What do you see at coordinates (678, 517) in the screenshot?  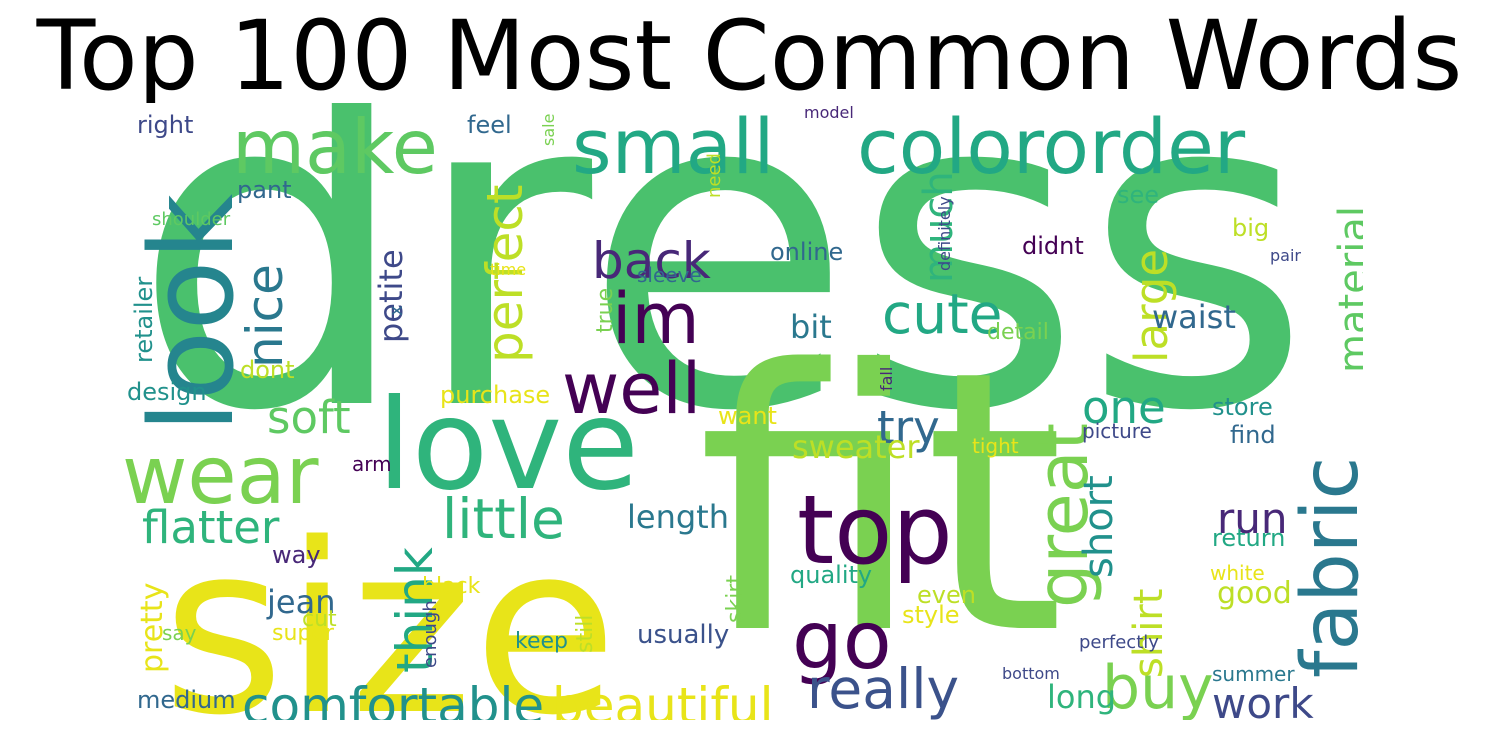 I see `word-length: length` at bounding box center [678, 517].